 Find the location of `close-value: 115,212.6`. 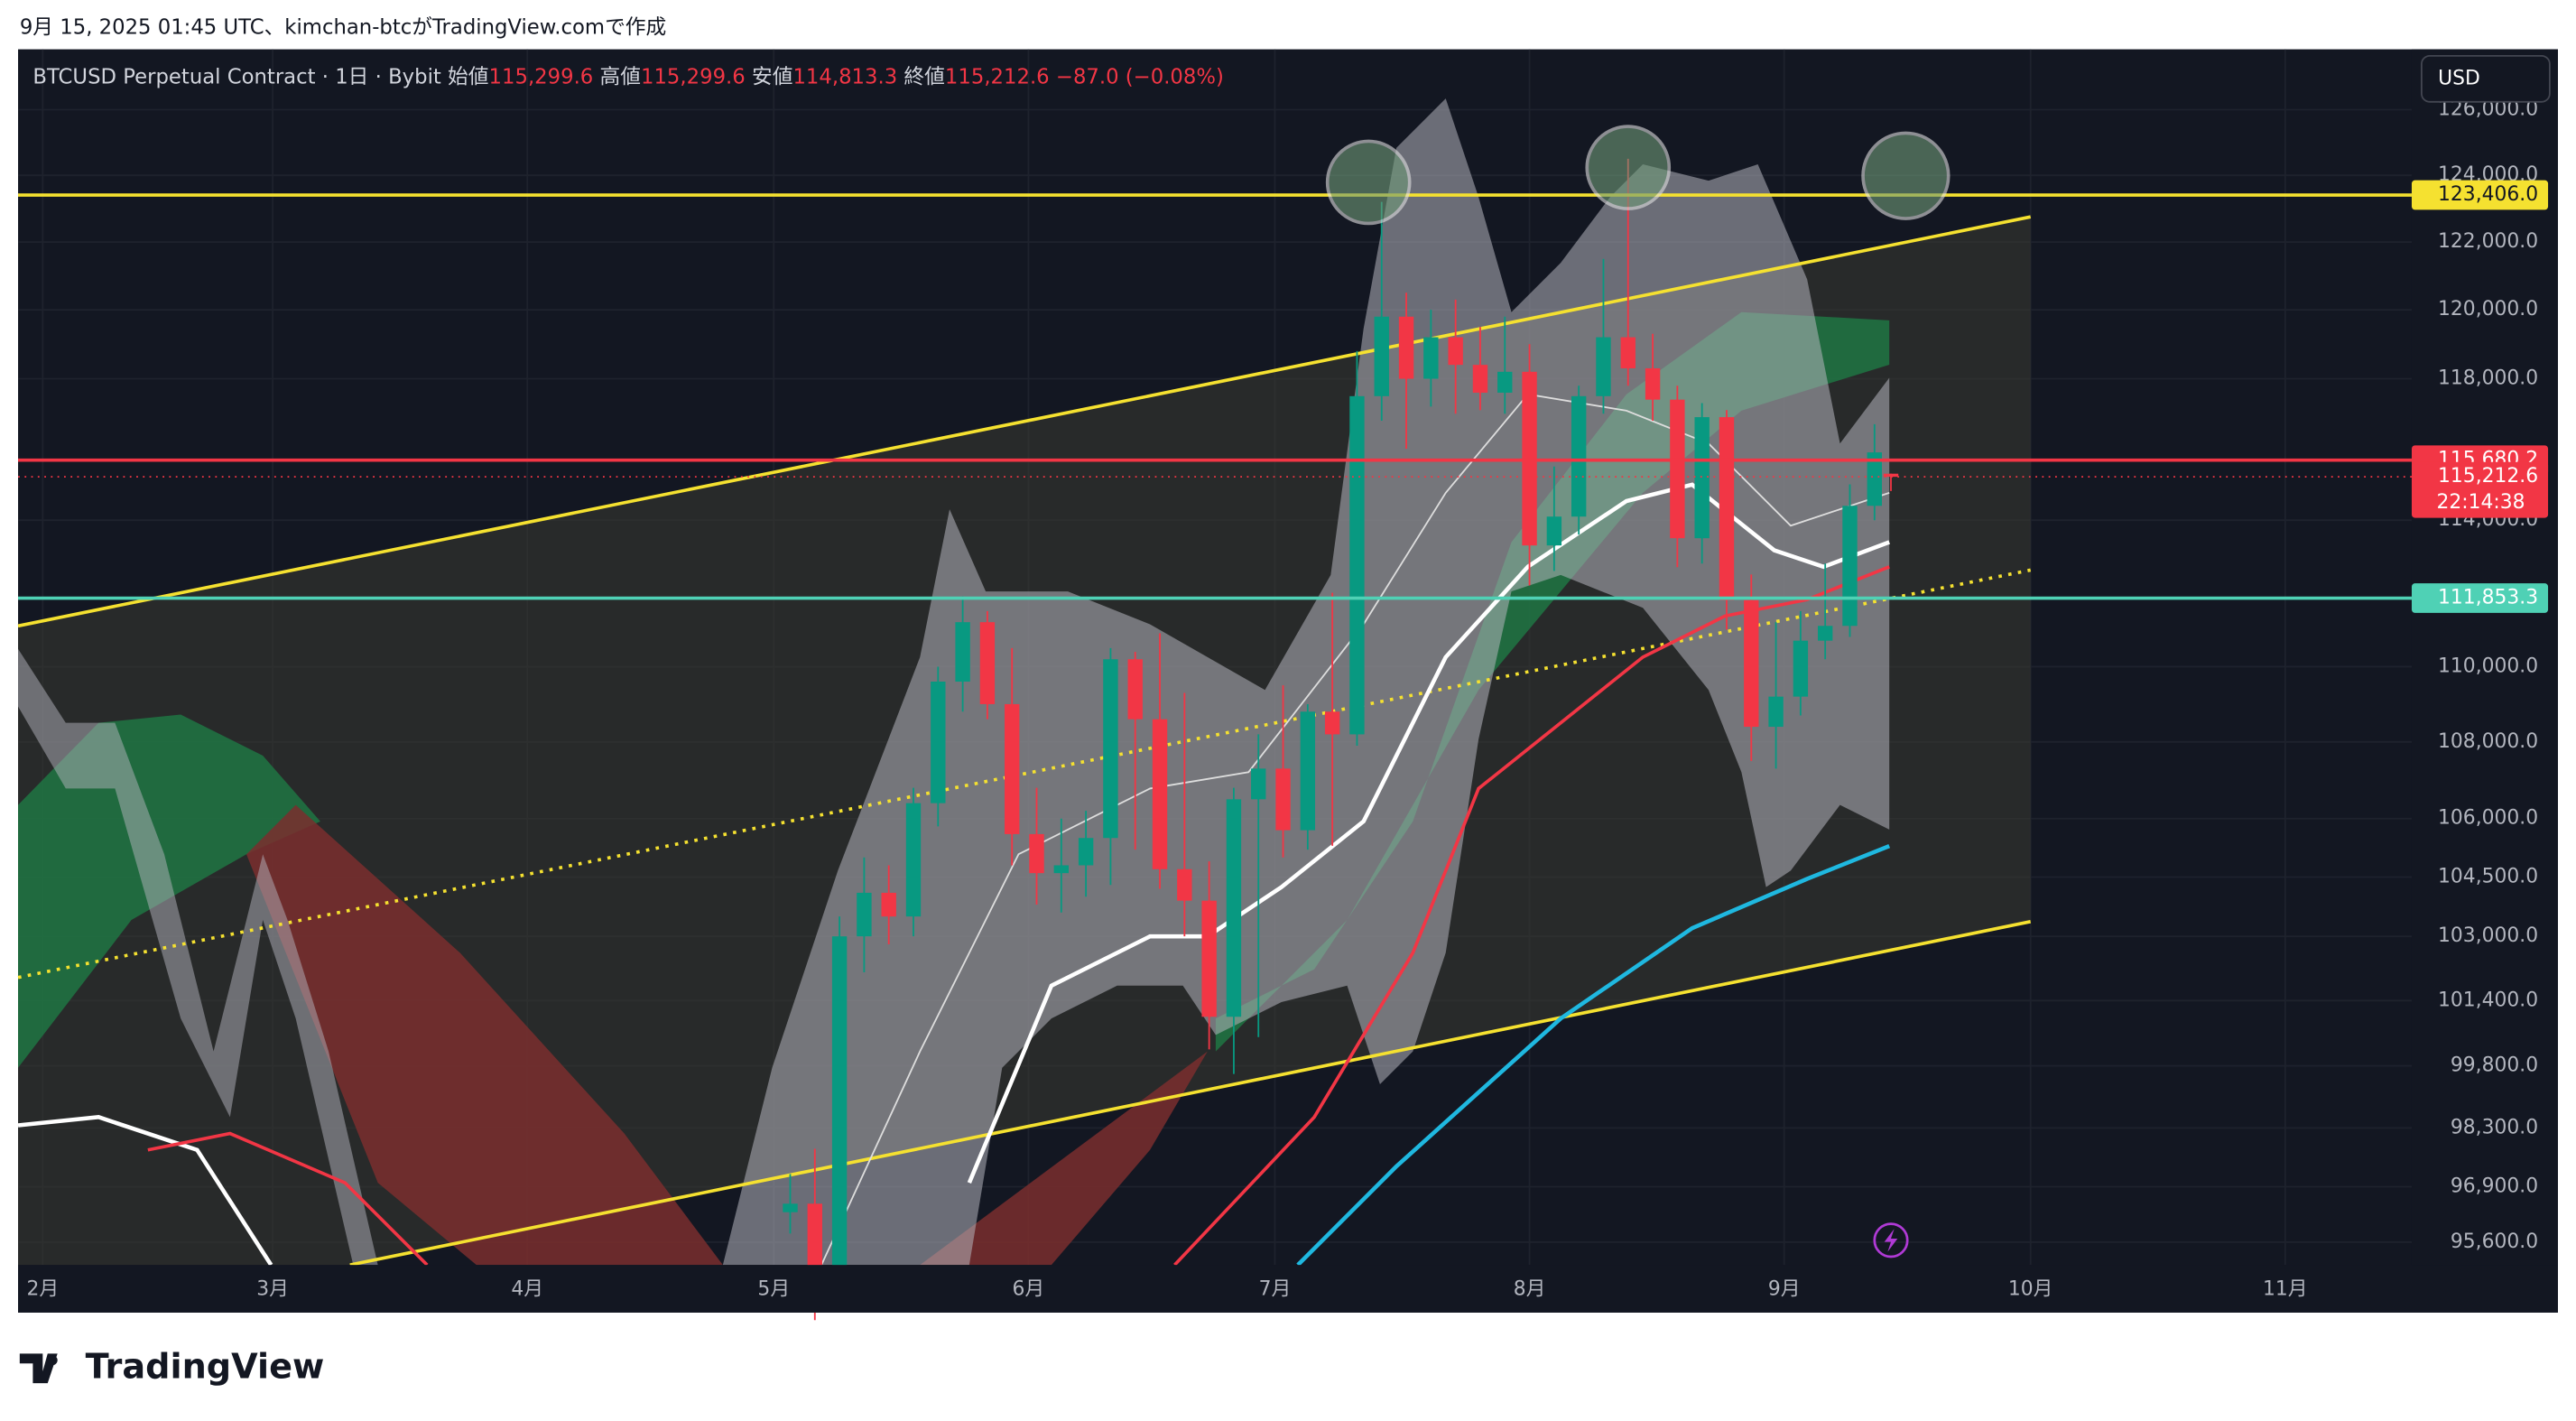

close-value: 115,212.6 is located at coordinates (998, 76).